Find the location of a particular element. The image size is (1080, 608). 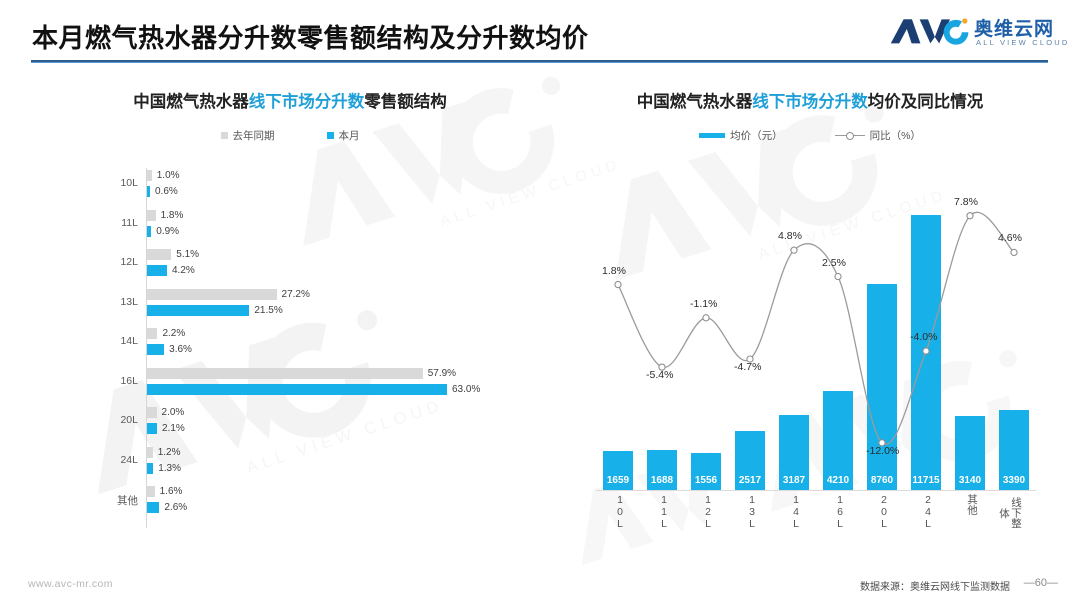

x-category-label: 11L is located at coordinates (664, 512).